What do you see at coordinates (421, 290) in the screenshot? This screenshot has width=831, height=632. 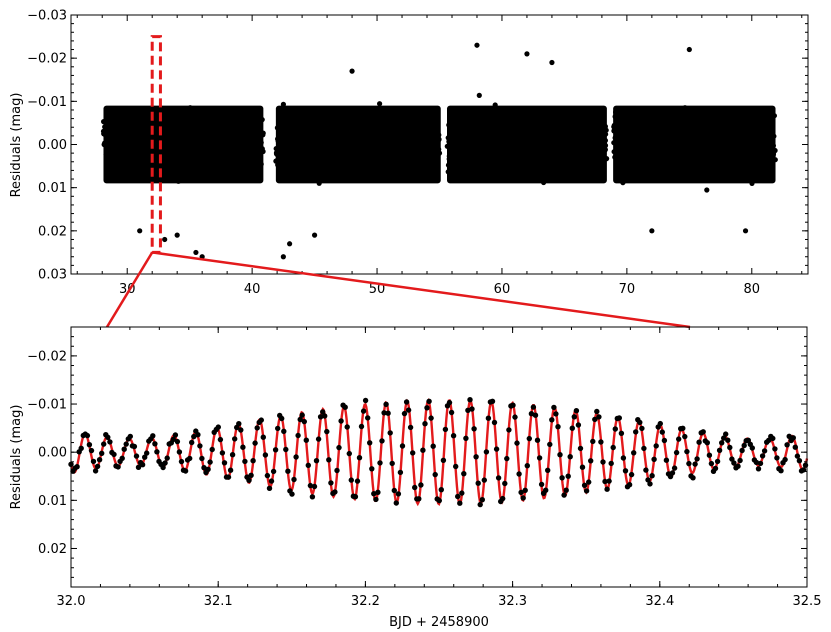 I see `connector-right` at bounding box center [421, 290].